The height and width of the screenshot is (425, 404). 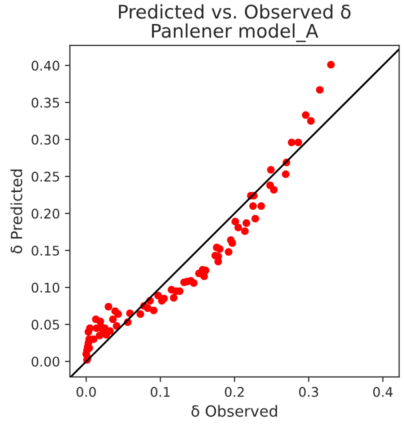 I want to click on x-axis-title: δ Observed, so click(x=234, y=411).